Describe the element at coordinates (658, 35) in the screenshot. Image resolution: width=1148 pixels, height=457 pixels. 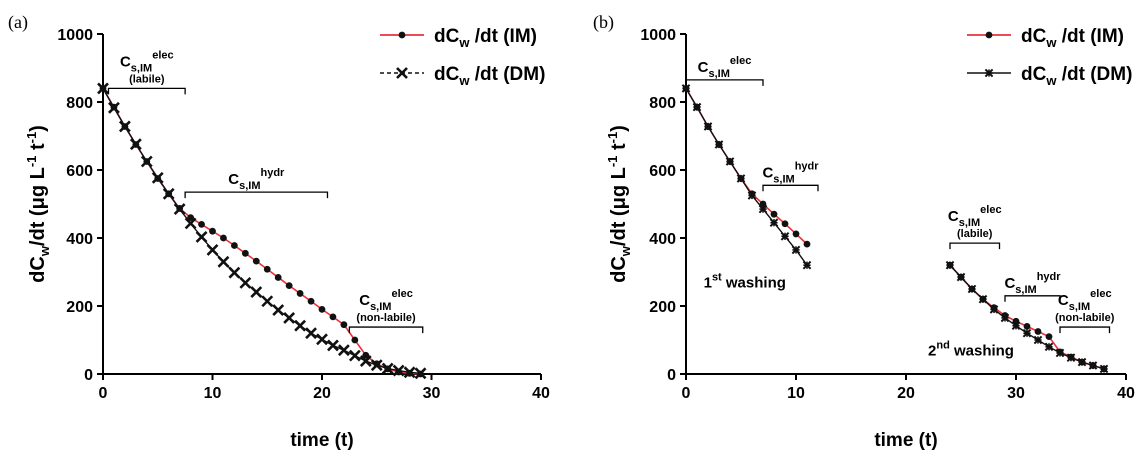
I see `y-tick-label: 1000` at that location.